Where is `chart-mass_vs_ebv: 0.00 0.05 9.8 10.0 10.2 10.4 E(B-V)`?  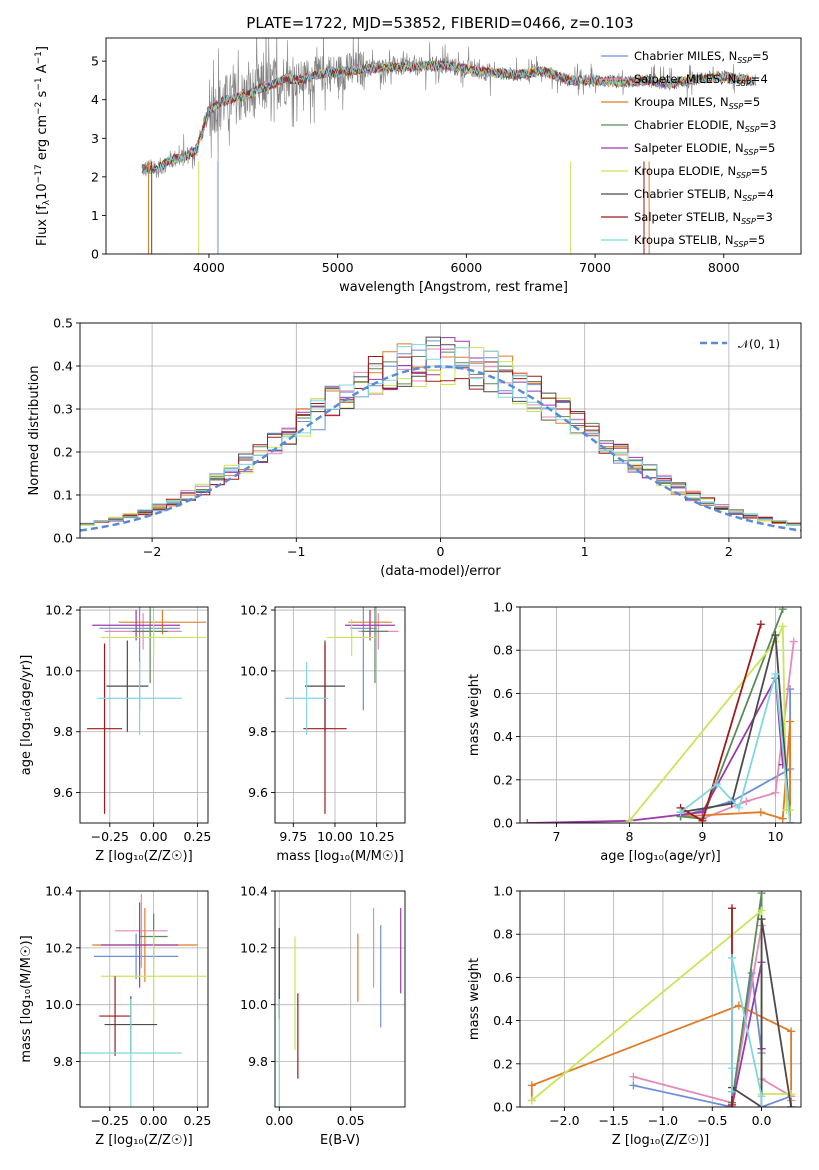 chart-mass_vs_ebv: 0.00 0.05 9.8 10.0 10.2 10.4 E(B-V) is located at coordinates (323, 1016).